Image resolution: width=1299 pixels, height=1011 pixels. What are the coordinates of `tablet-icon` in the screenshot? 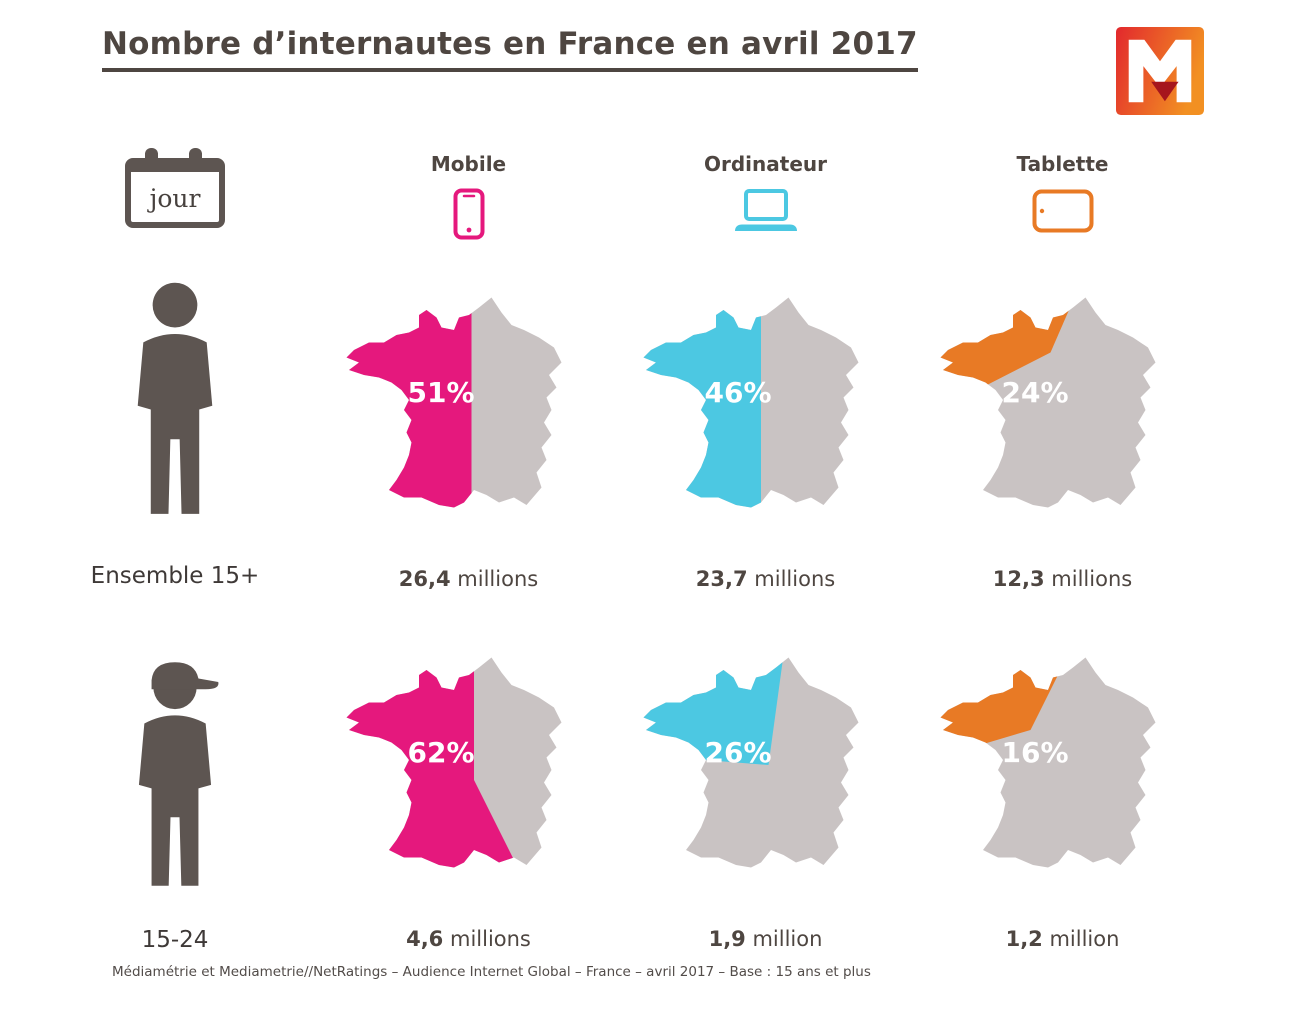 It's located at (1063, 211).